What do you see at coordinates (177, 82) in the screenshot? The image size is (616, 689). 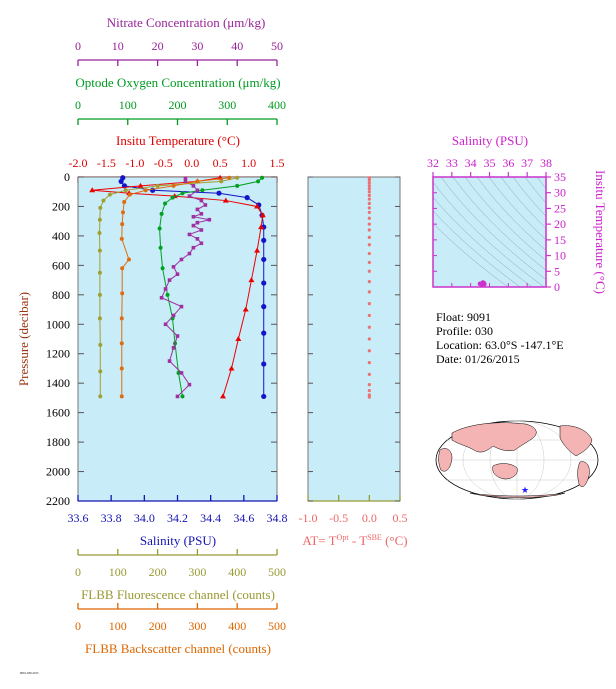 I see `oxygen-axis-title: Optode Oxygen Concentration (μm/kg)` at bounding box center [177, 82].